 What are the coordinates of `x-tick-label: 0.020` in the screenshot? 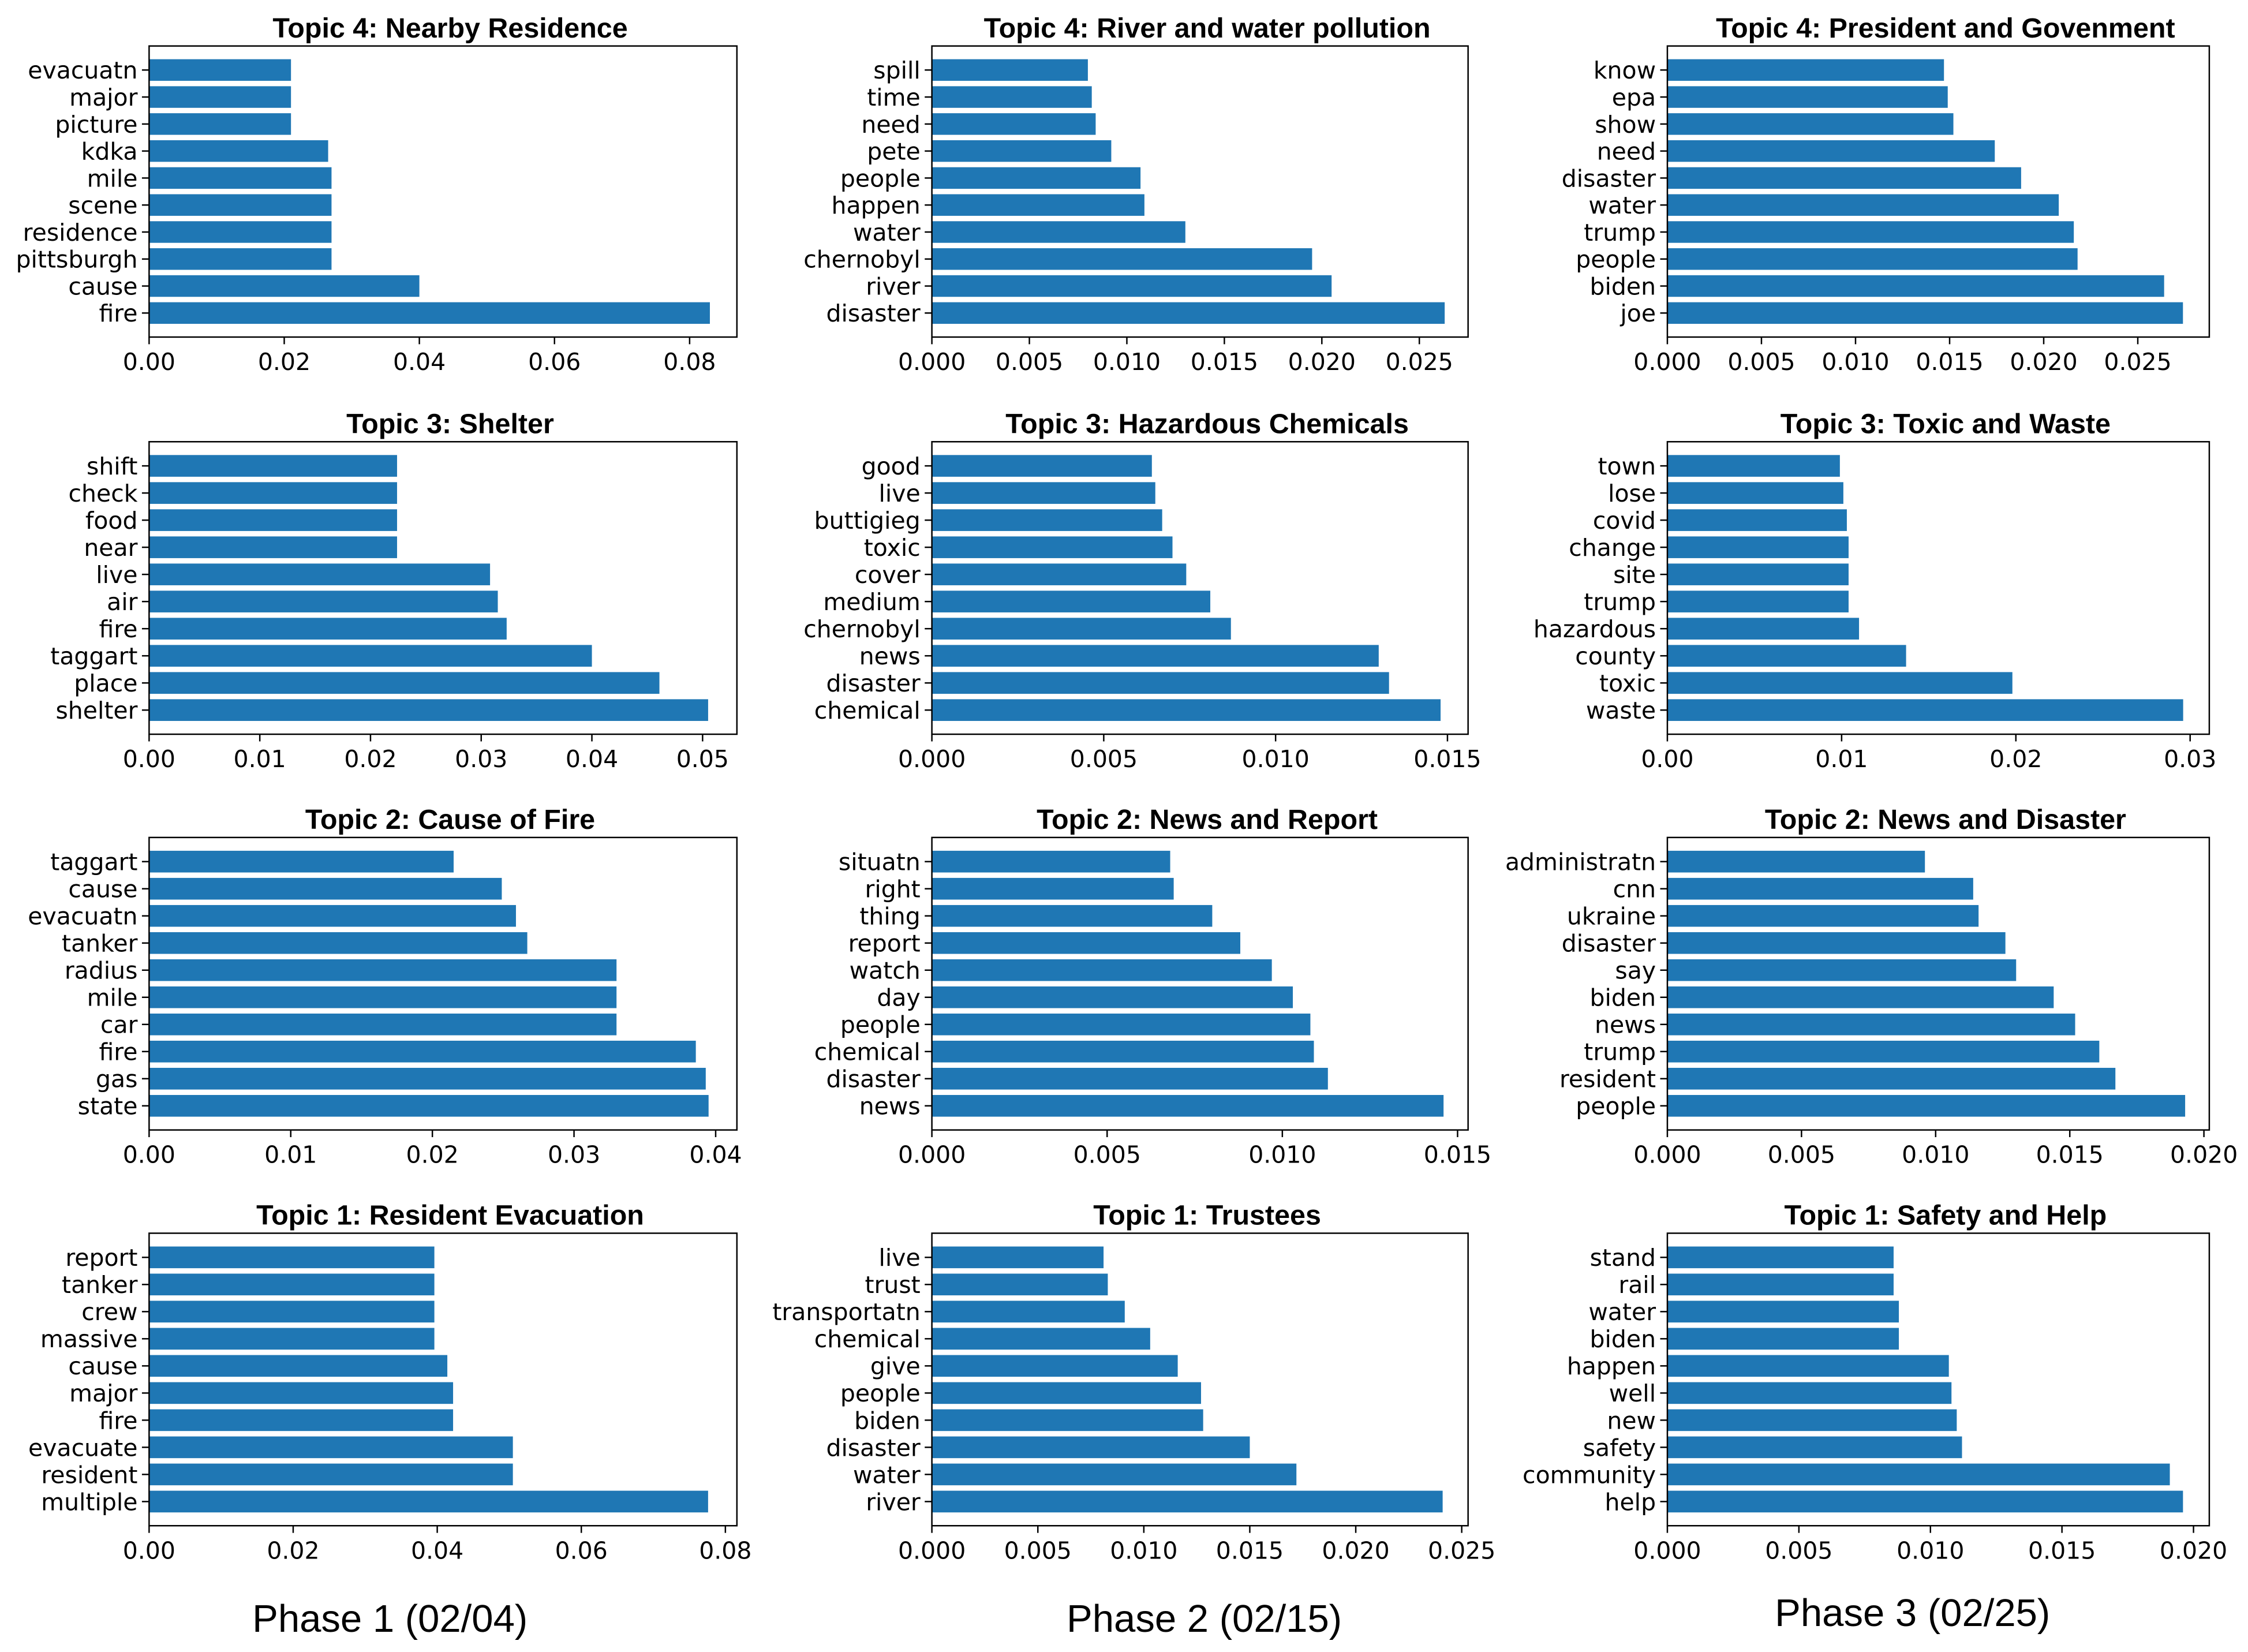 It's located at (2043, 362).